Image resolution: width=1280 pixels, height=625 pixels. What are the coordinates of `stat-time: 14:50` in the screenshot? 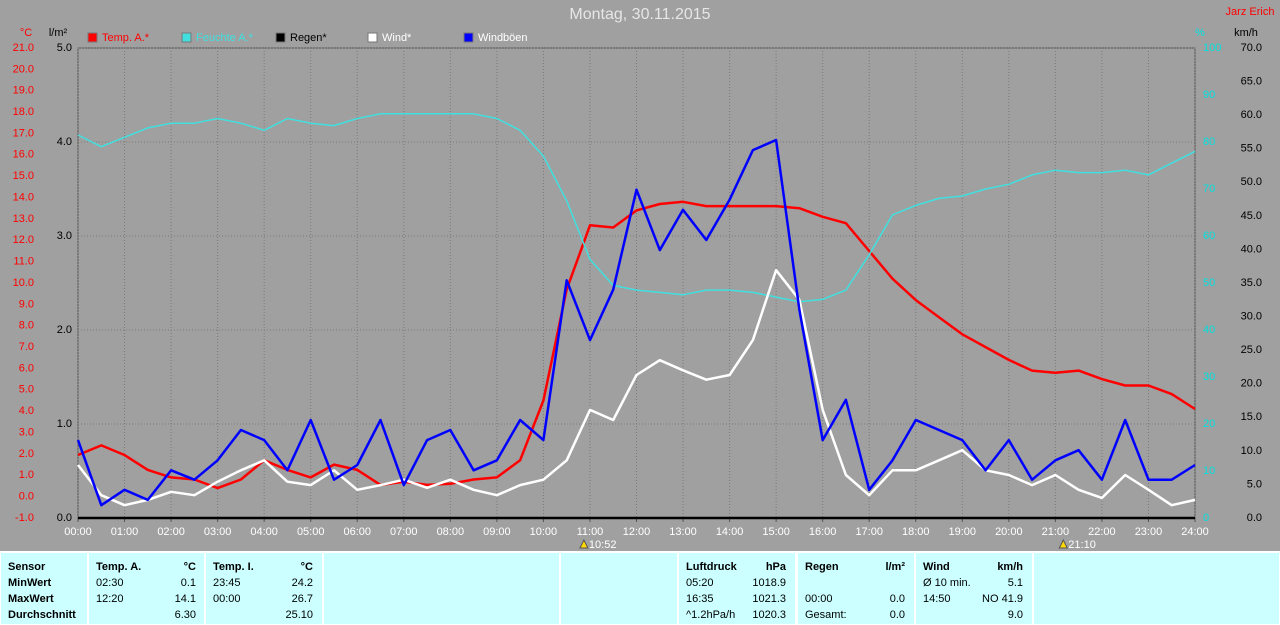 It's located at (937, 599).